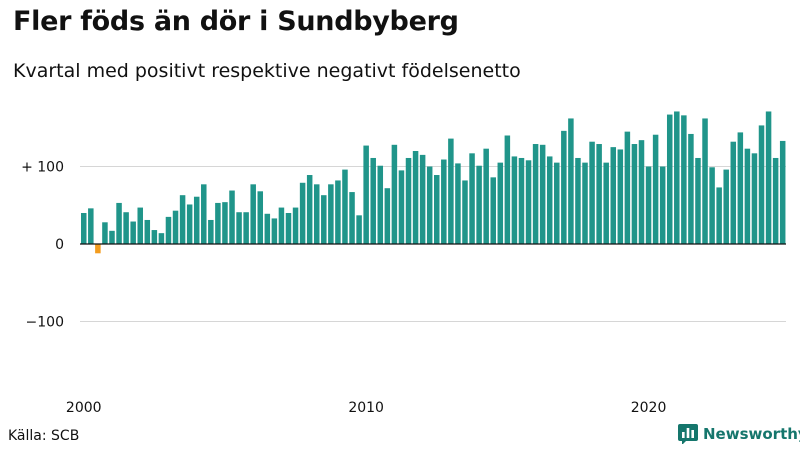  What do you see at coordinates (366, 408) in the screenshot?
I see `x-tick-label: 2010` at bounding box center [366, 408].